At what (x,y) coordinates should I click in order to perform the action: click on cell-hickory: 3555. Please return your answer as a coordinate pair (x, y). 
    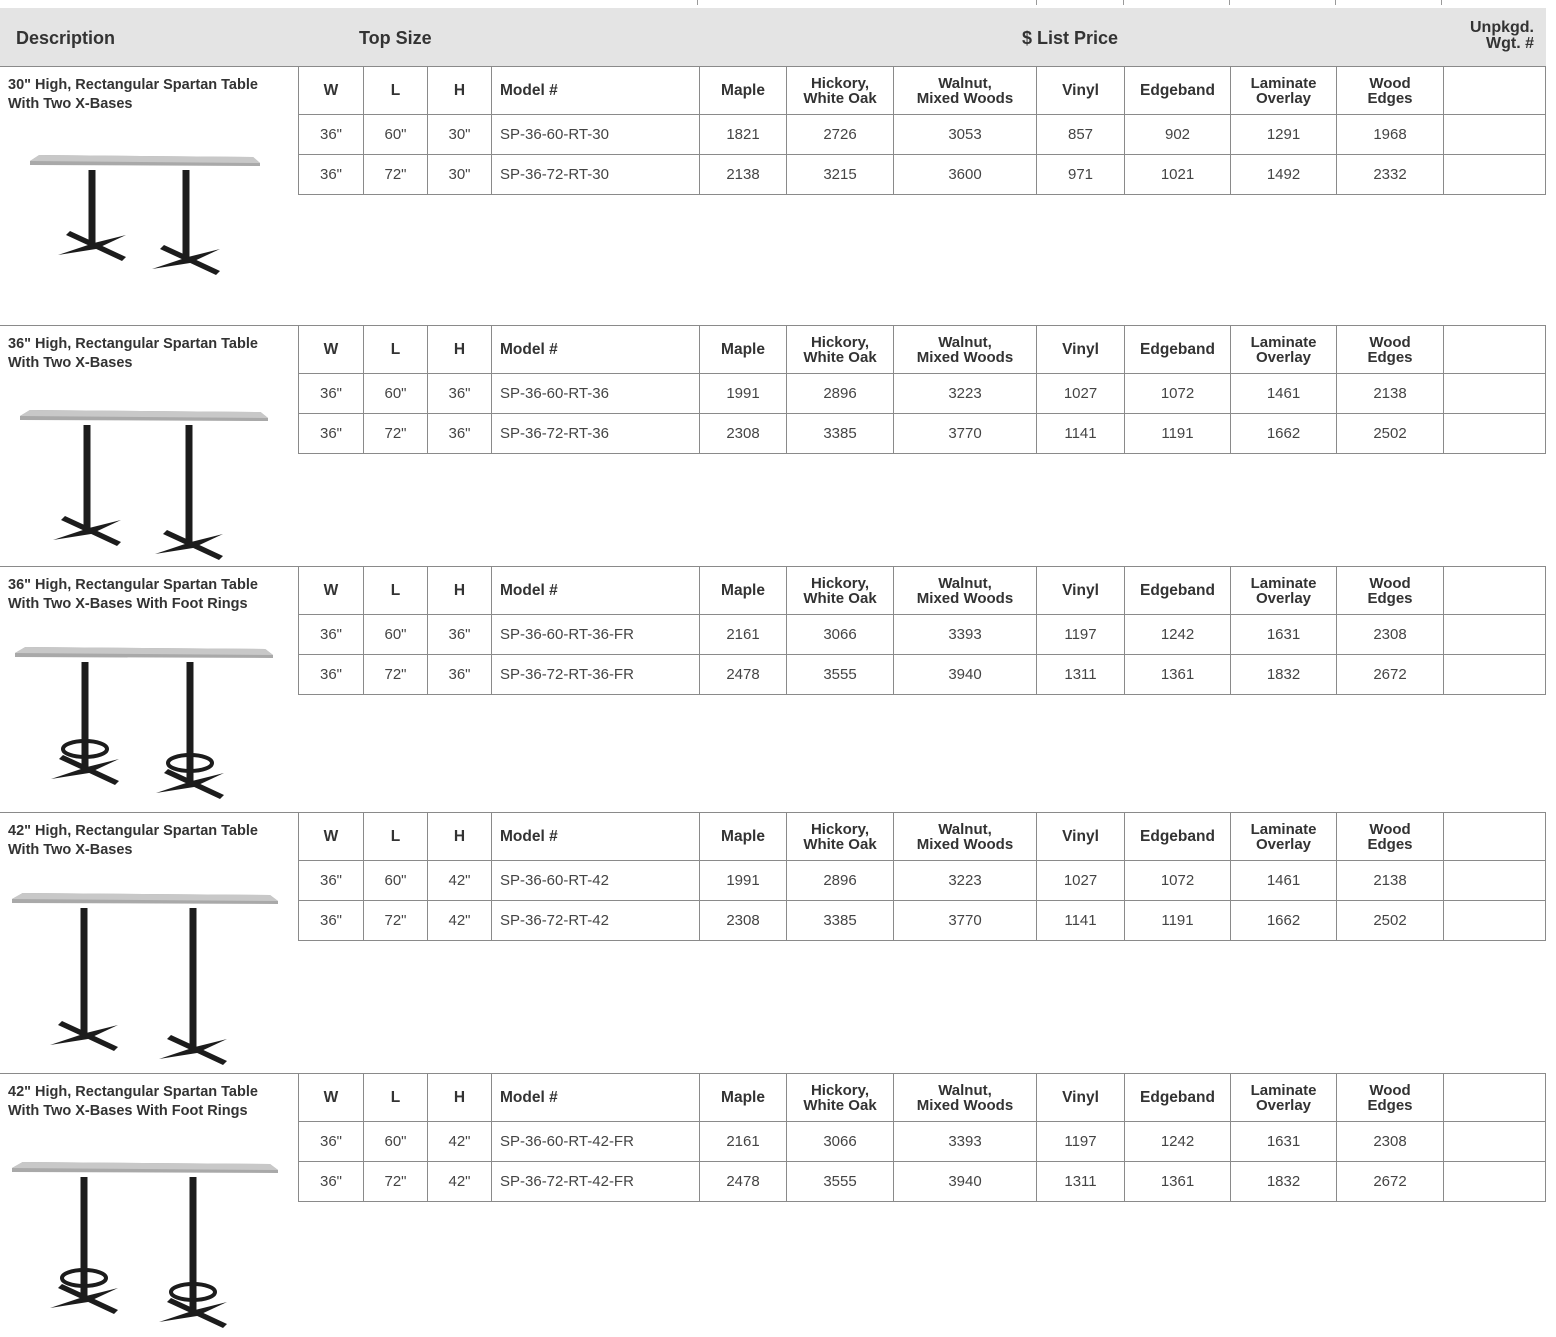
    Looking at the image, I should click on (840, 674).